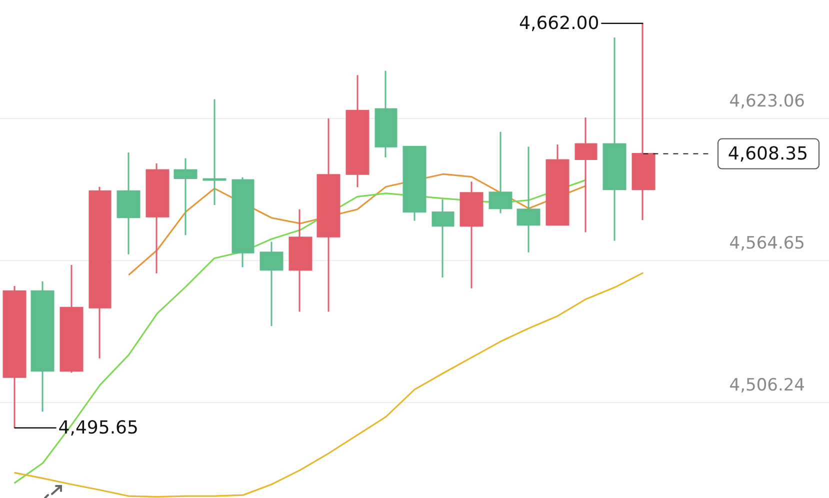 Image resolution: width=829 pixels, height=498 pixels. What do you see at coordinates (768, 153) in the screenshot?
I see `ref-line-label: 4,608.35` at bounding box center [768, 153].